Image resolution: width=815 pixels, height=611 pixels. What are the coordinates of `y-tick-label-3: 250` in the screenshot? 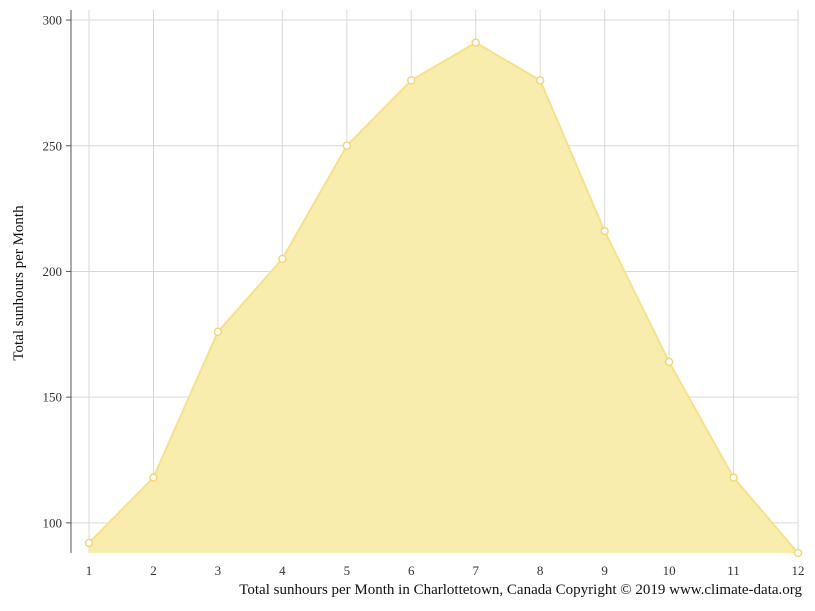 It's located at (53, 145).